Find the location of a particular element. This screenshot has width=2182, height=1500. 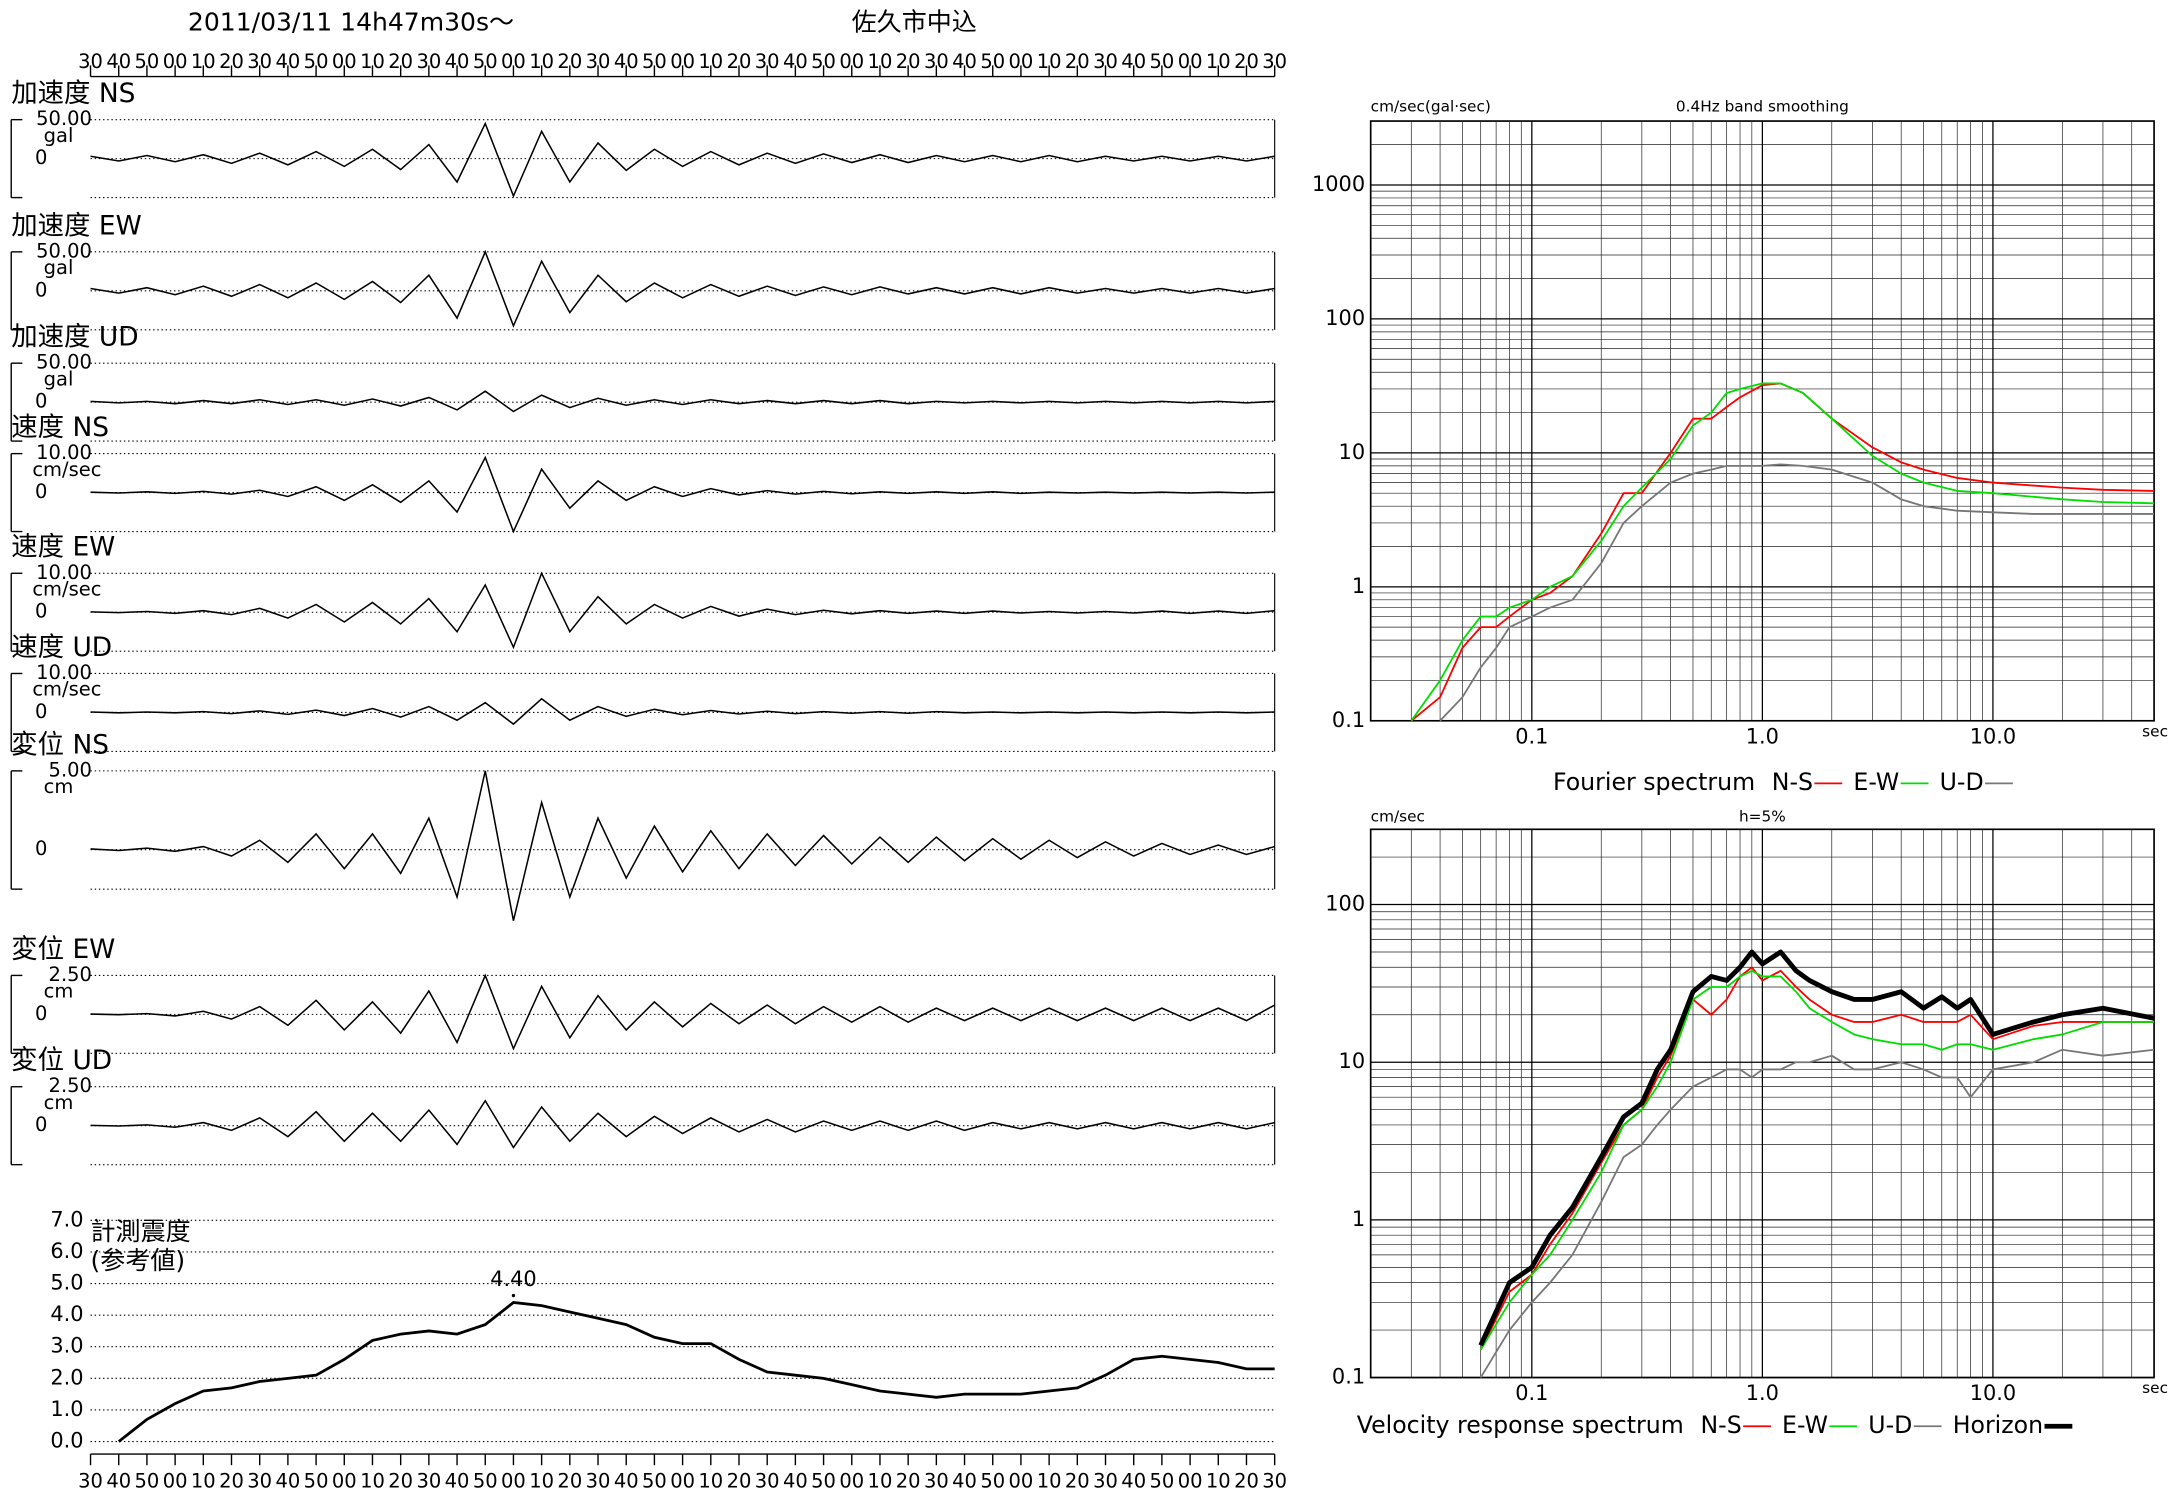

y-tick-label: 1 is located at coordinates (1358, 1219).